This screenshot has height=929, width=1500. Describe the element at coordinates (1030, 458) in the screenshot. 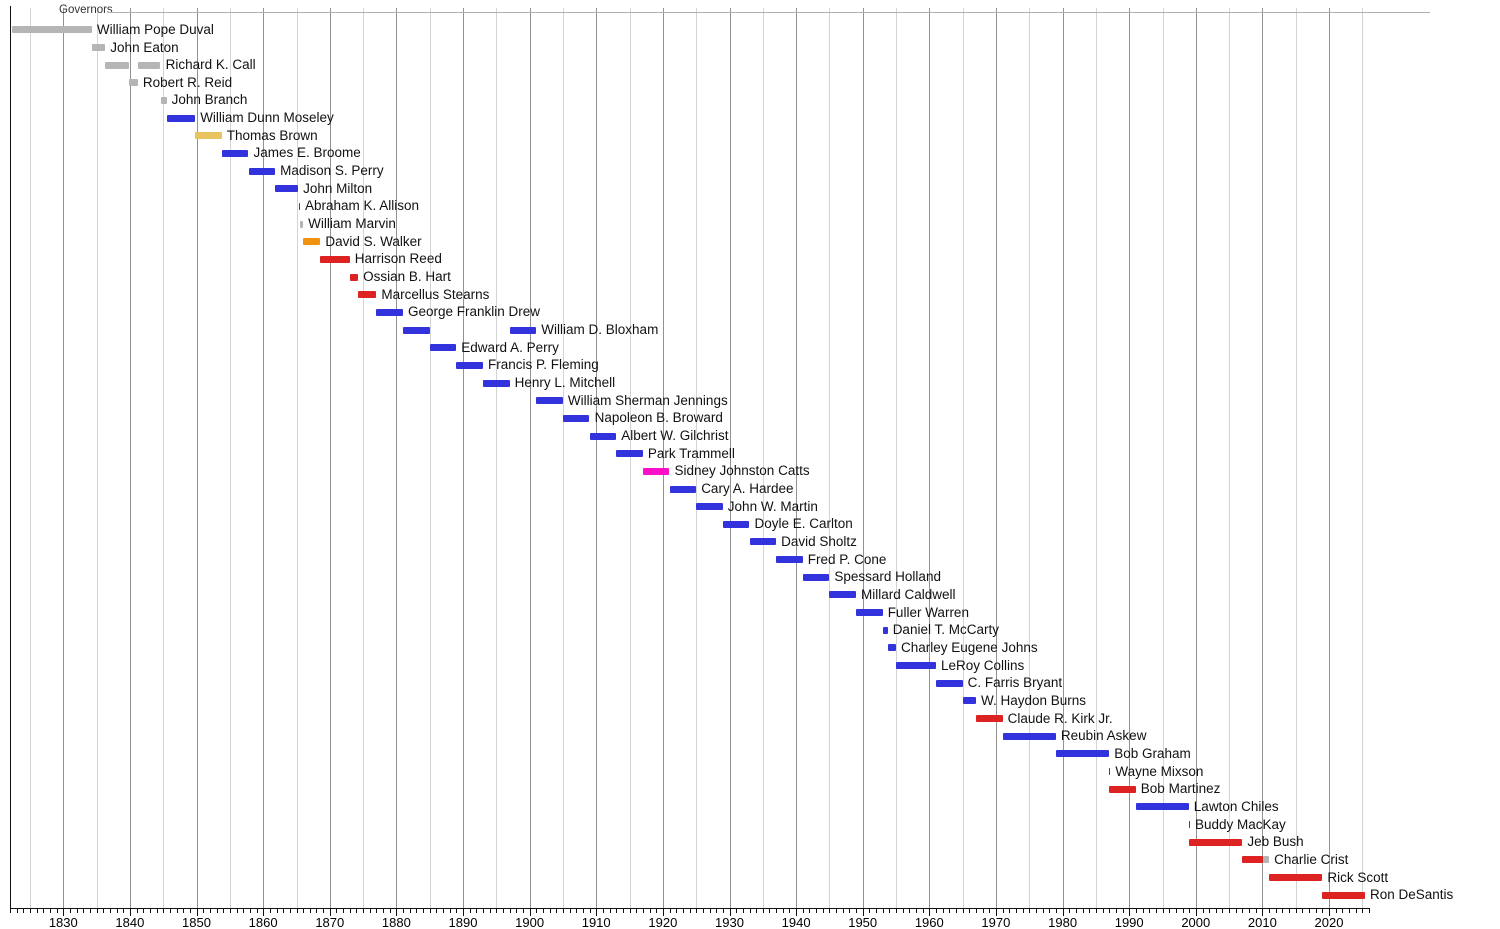

I see `gridline-1975` at that location.